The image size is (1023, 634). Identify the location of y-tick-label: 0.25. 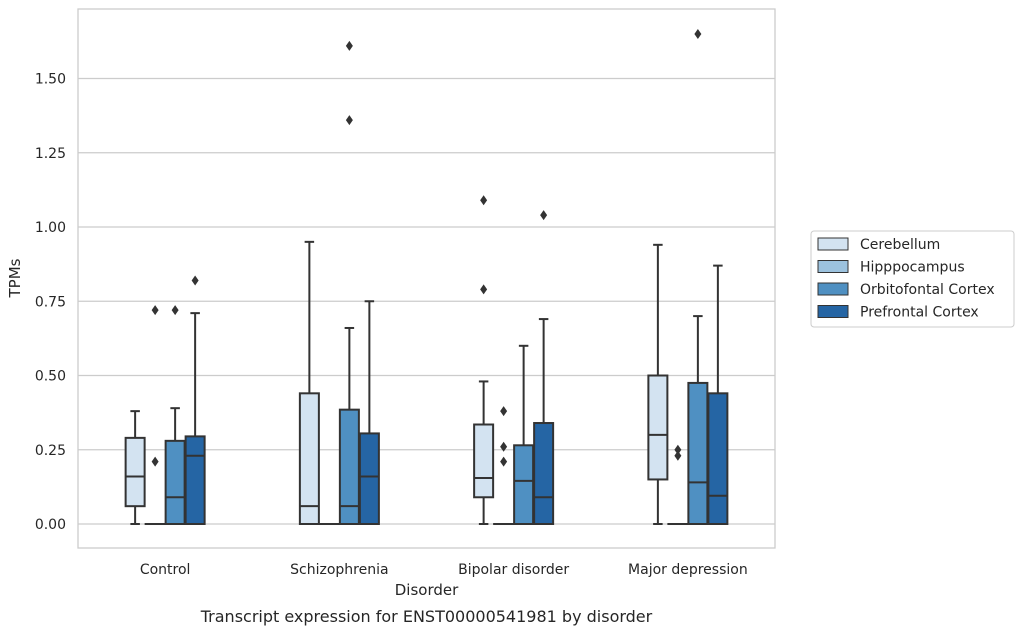
(50, 451).